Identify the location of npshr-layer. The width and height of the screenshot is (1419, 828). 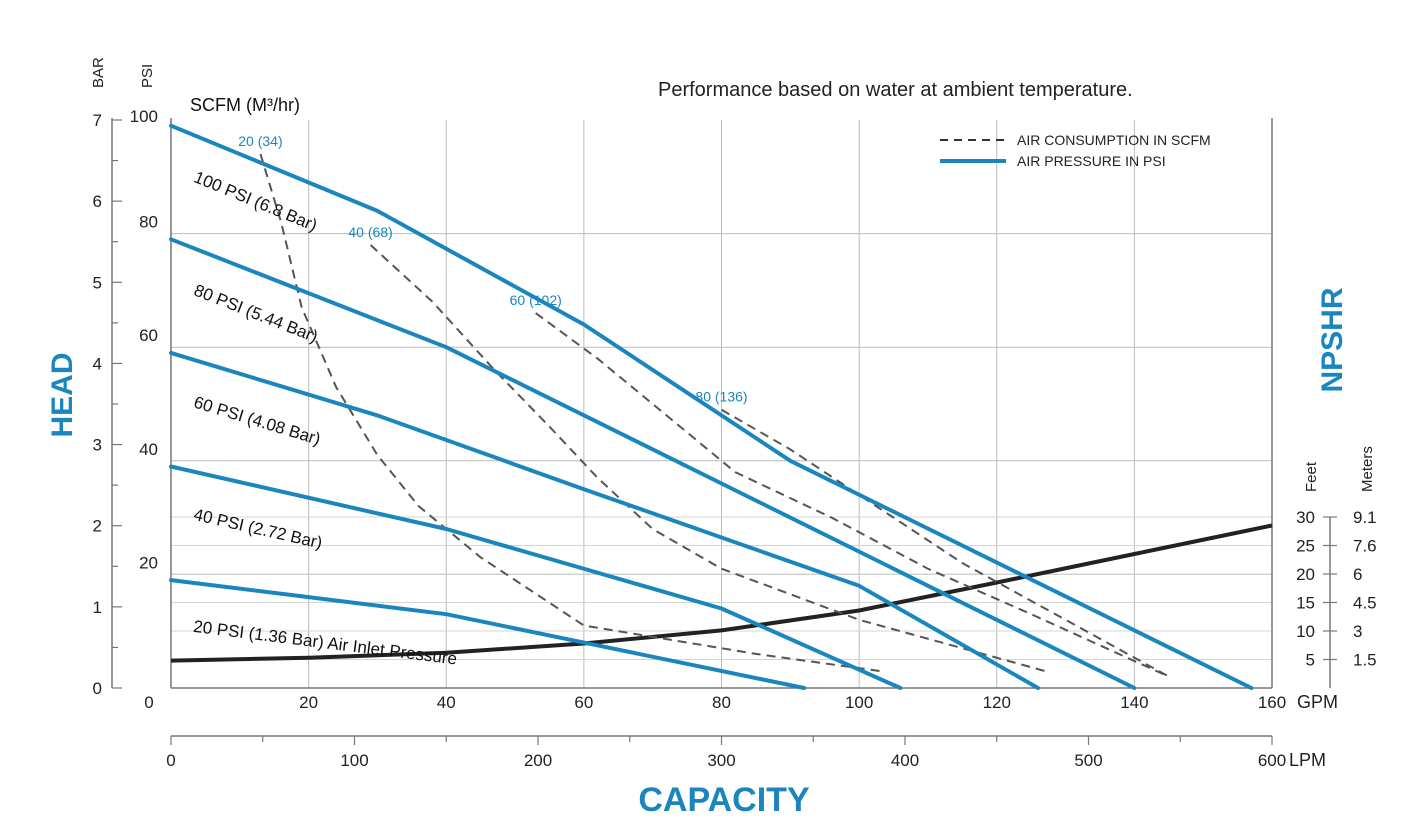
(721, 593).